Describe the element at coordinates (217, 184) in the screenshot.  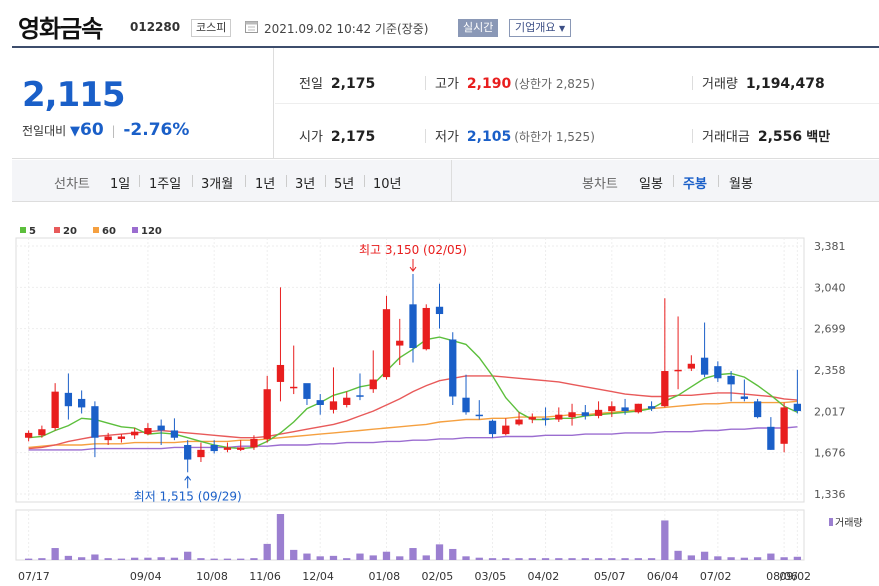
I see `range-3m: 3개월` at that location.